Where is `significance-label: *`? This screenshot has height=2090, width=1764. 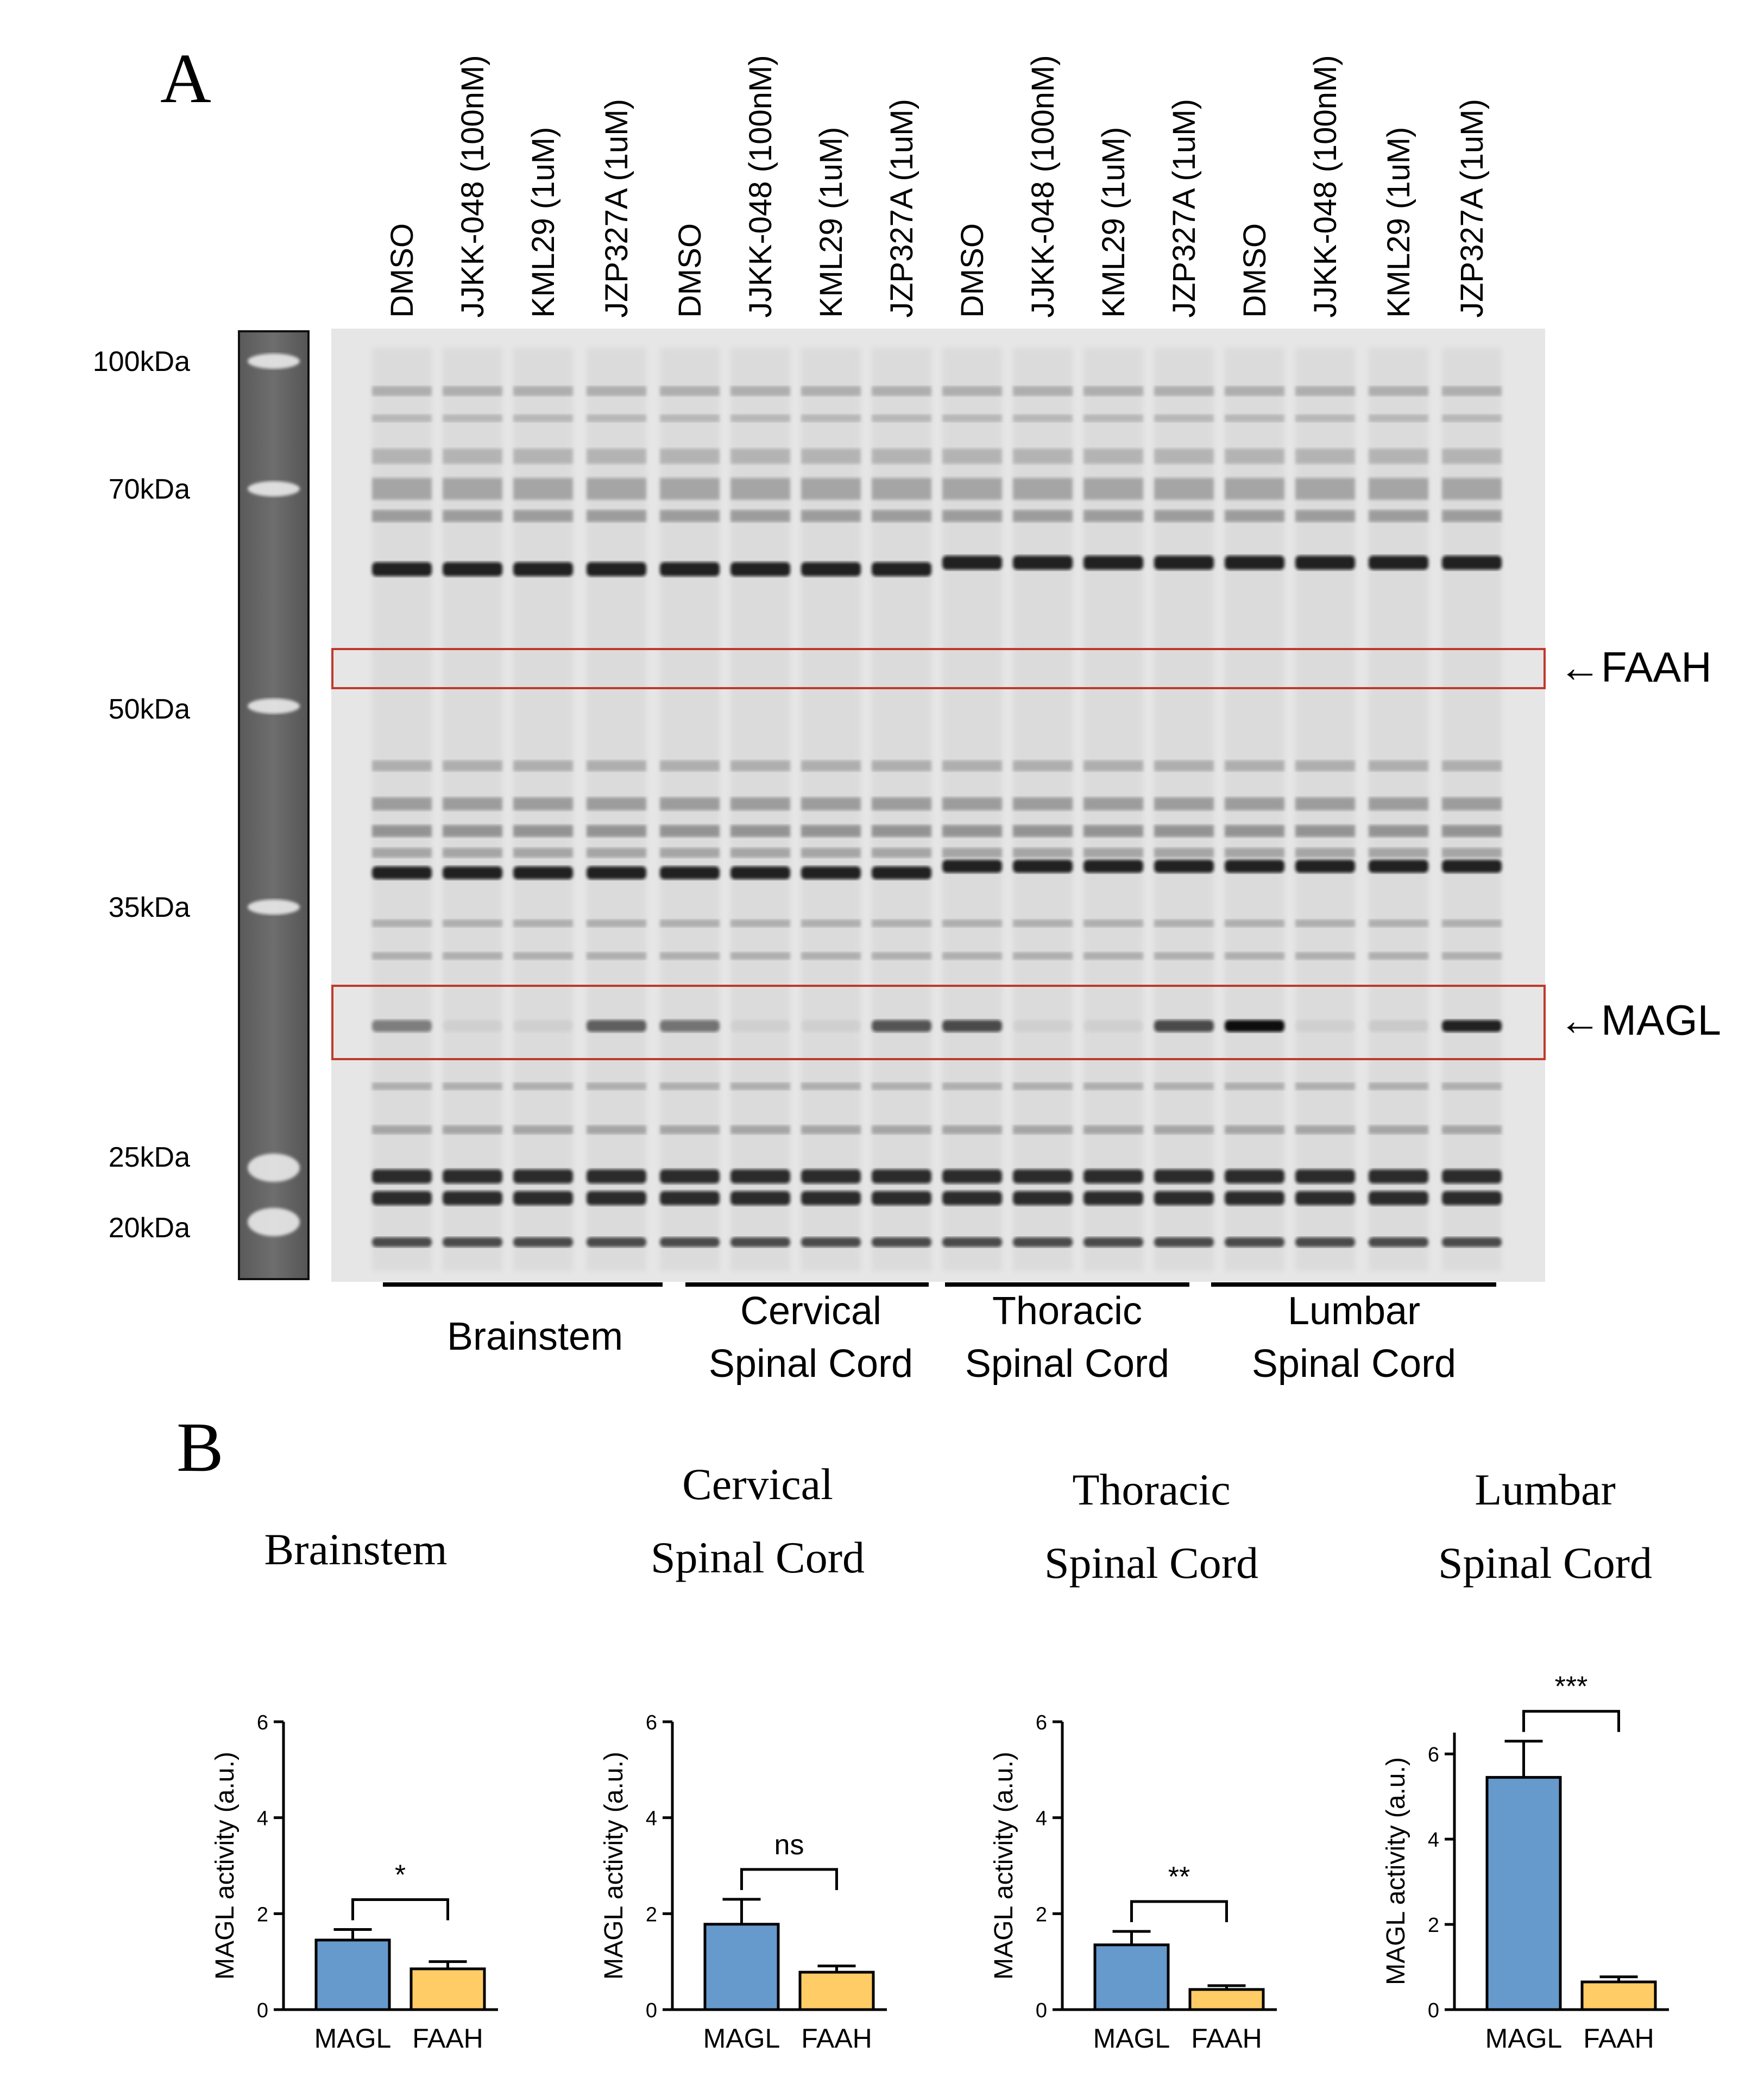 significance-label: * is located at coordinates (400, 1875).